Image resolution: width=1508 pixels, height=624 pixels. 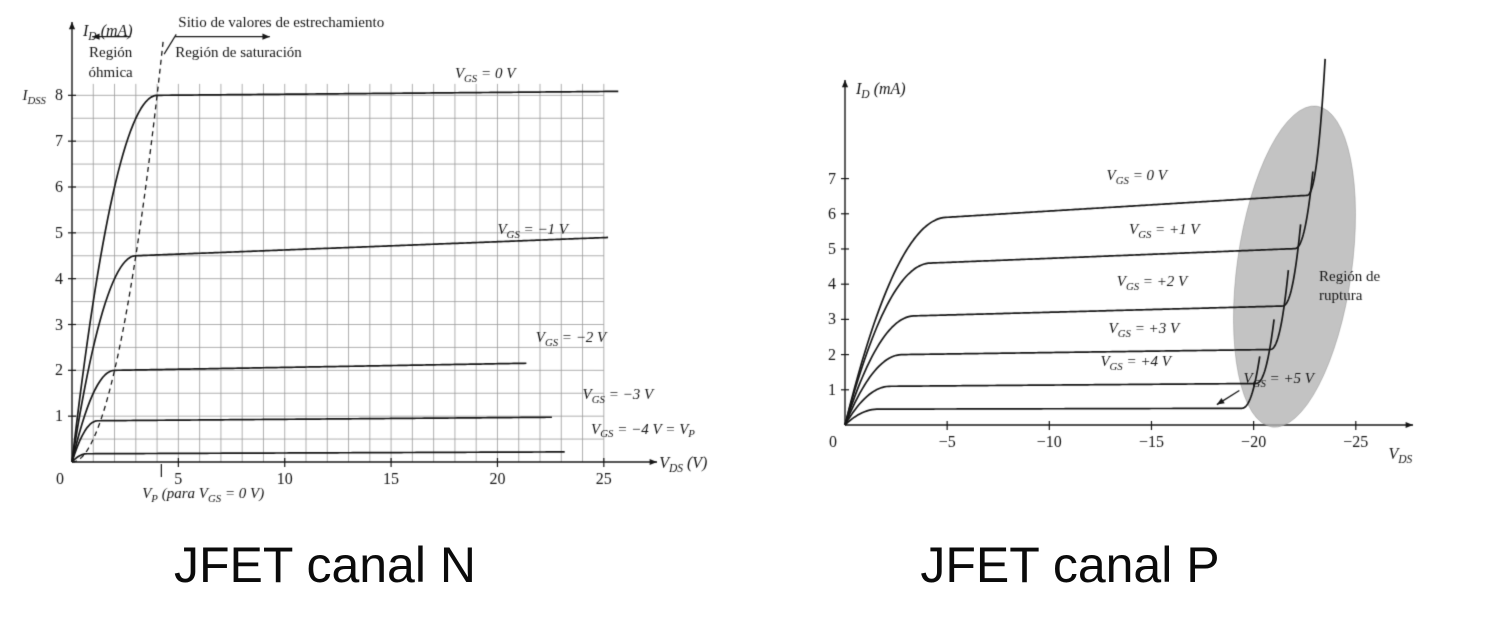 What do you see at coordinates (1070, 565) in the screenshot?
I see `caption-jfet-canal-p: JFET canal P` at bounding box center [1070, 565].